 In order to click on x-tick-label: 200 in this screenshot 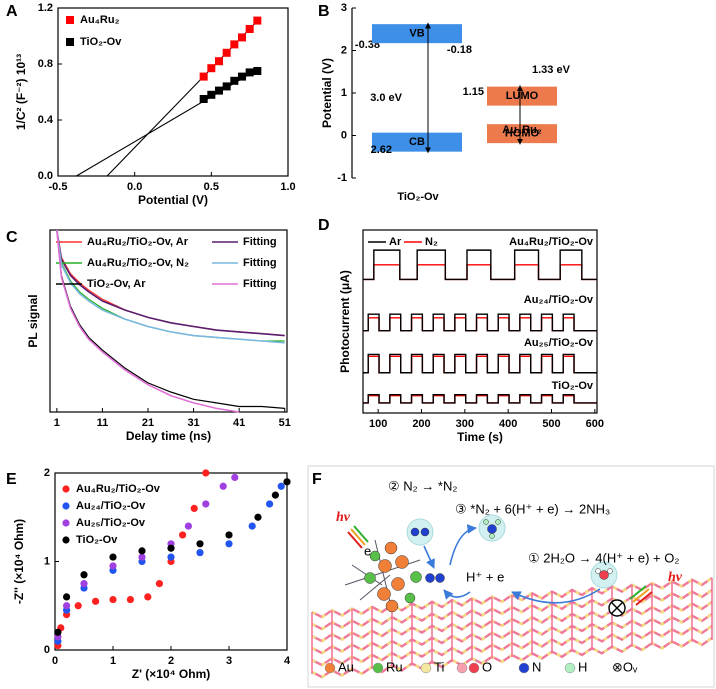, I will do `click(421, 424)`.